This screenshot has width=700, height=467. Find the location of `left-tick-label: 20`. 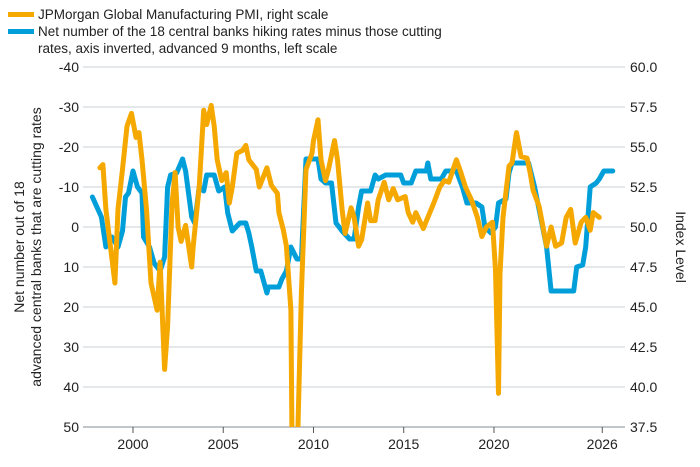

left-tick-label: 20 is located at coordinates (71, 307).